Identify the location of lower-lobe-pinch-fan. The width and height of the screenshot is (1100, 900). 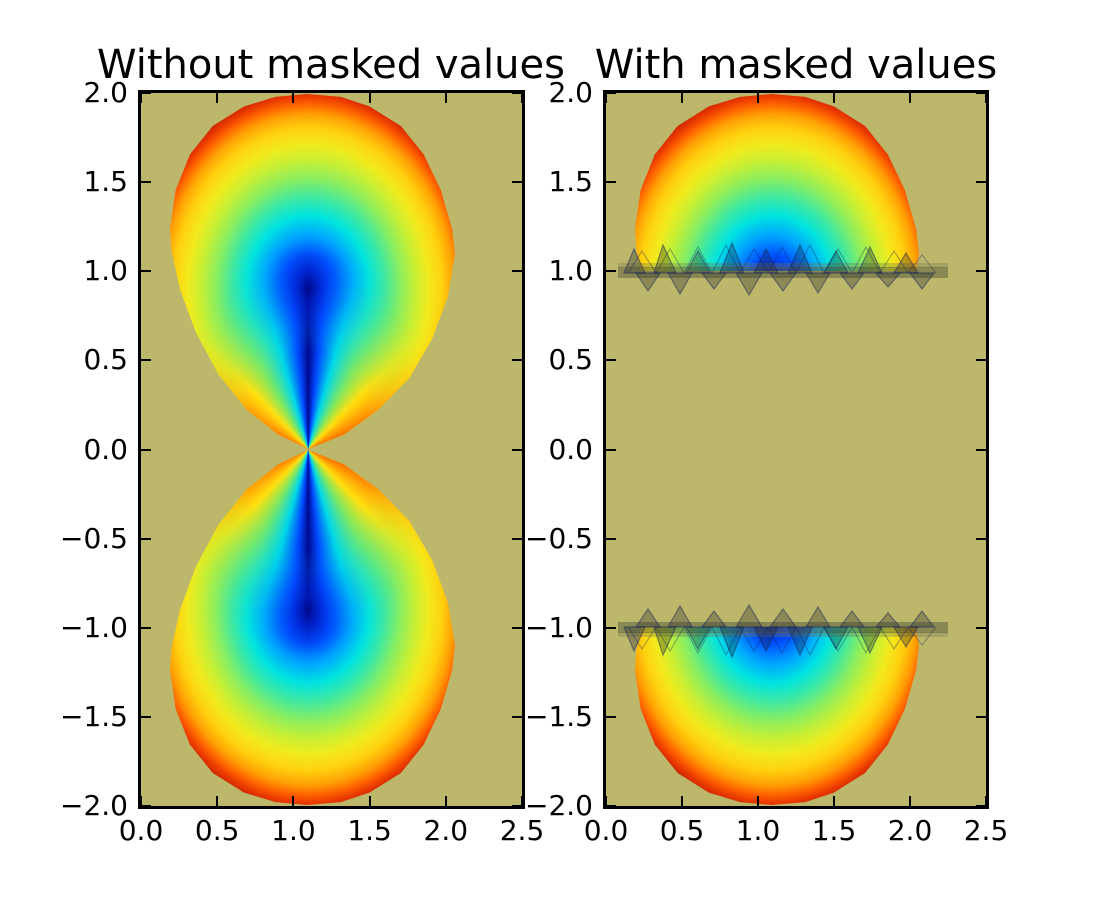
(312, 627).